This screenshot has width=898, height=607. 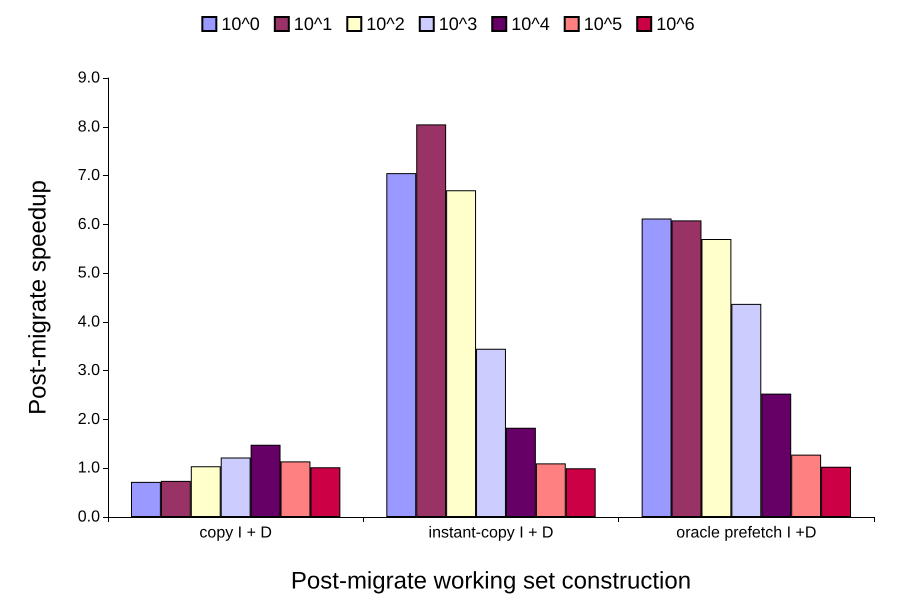 What do you see at coordinates (89, 321) in the screenshot?
I see `y-tick-label: 4.0` at bounding box center [89, 321].